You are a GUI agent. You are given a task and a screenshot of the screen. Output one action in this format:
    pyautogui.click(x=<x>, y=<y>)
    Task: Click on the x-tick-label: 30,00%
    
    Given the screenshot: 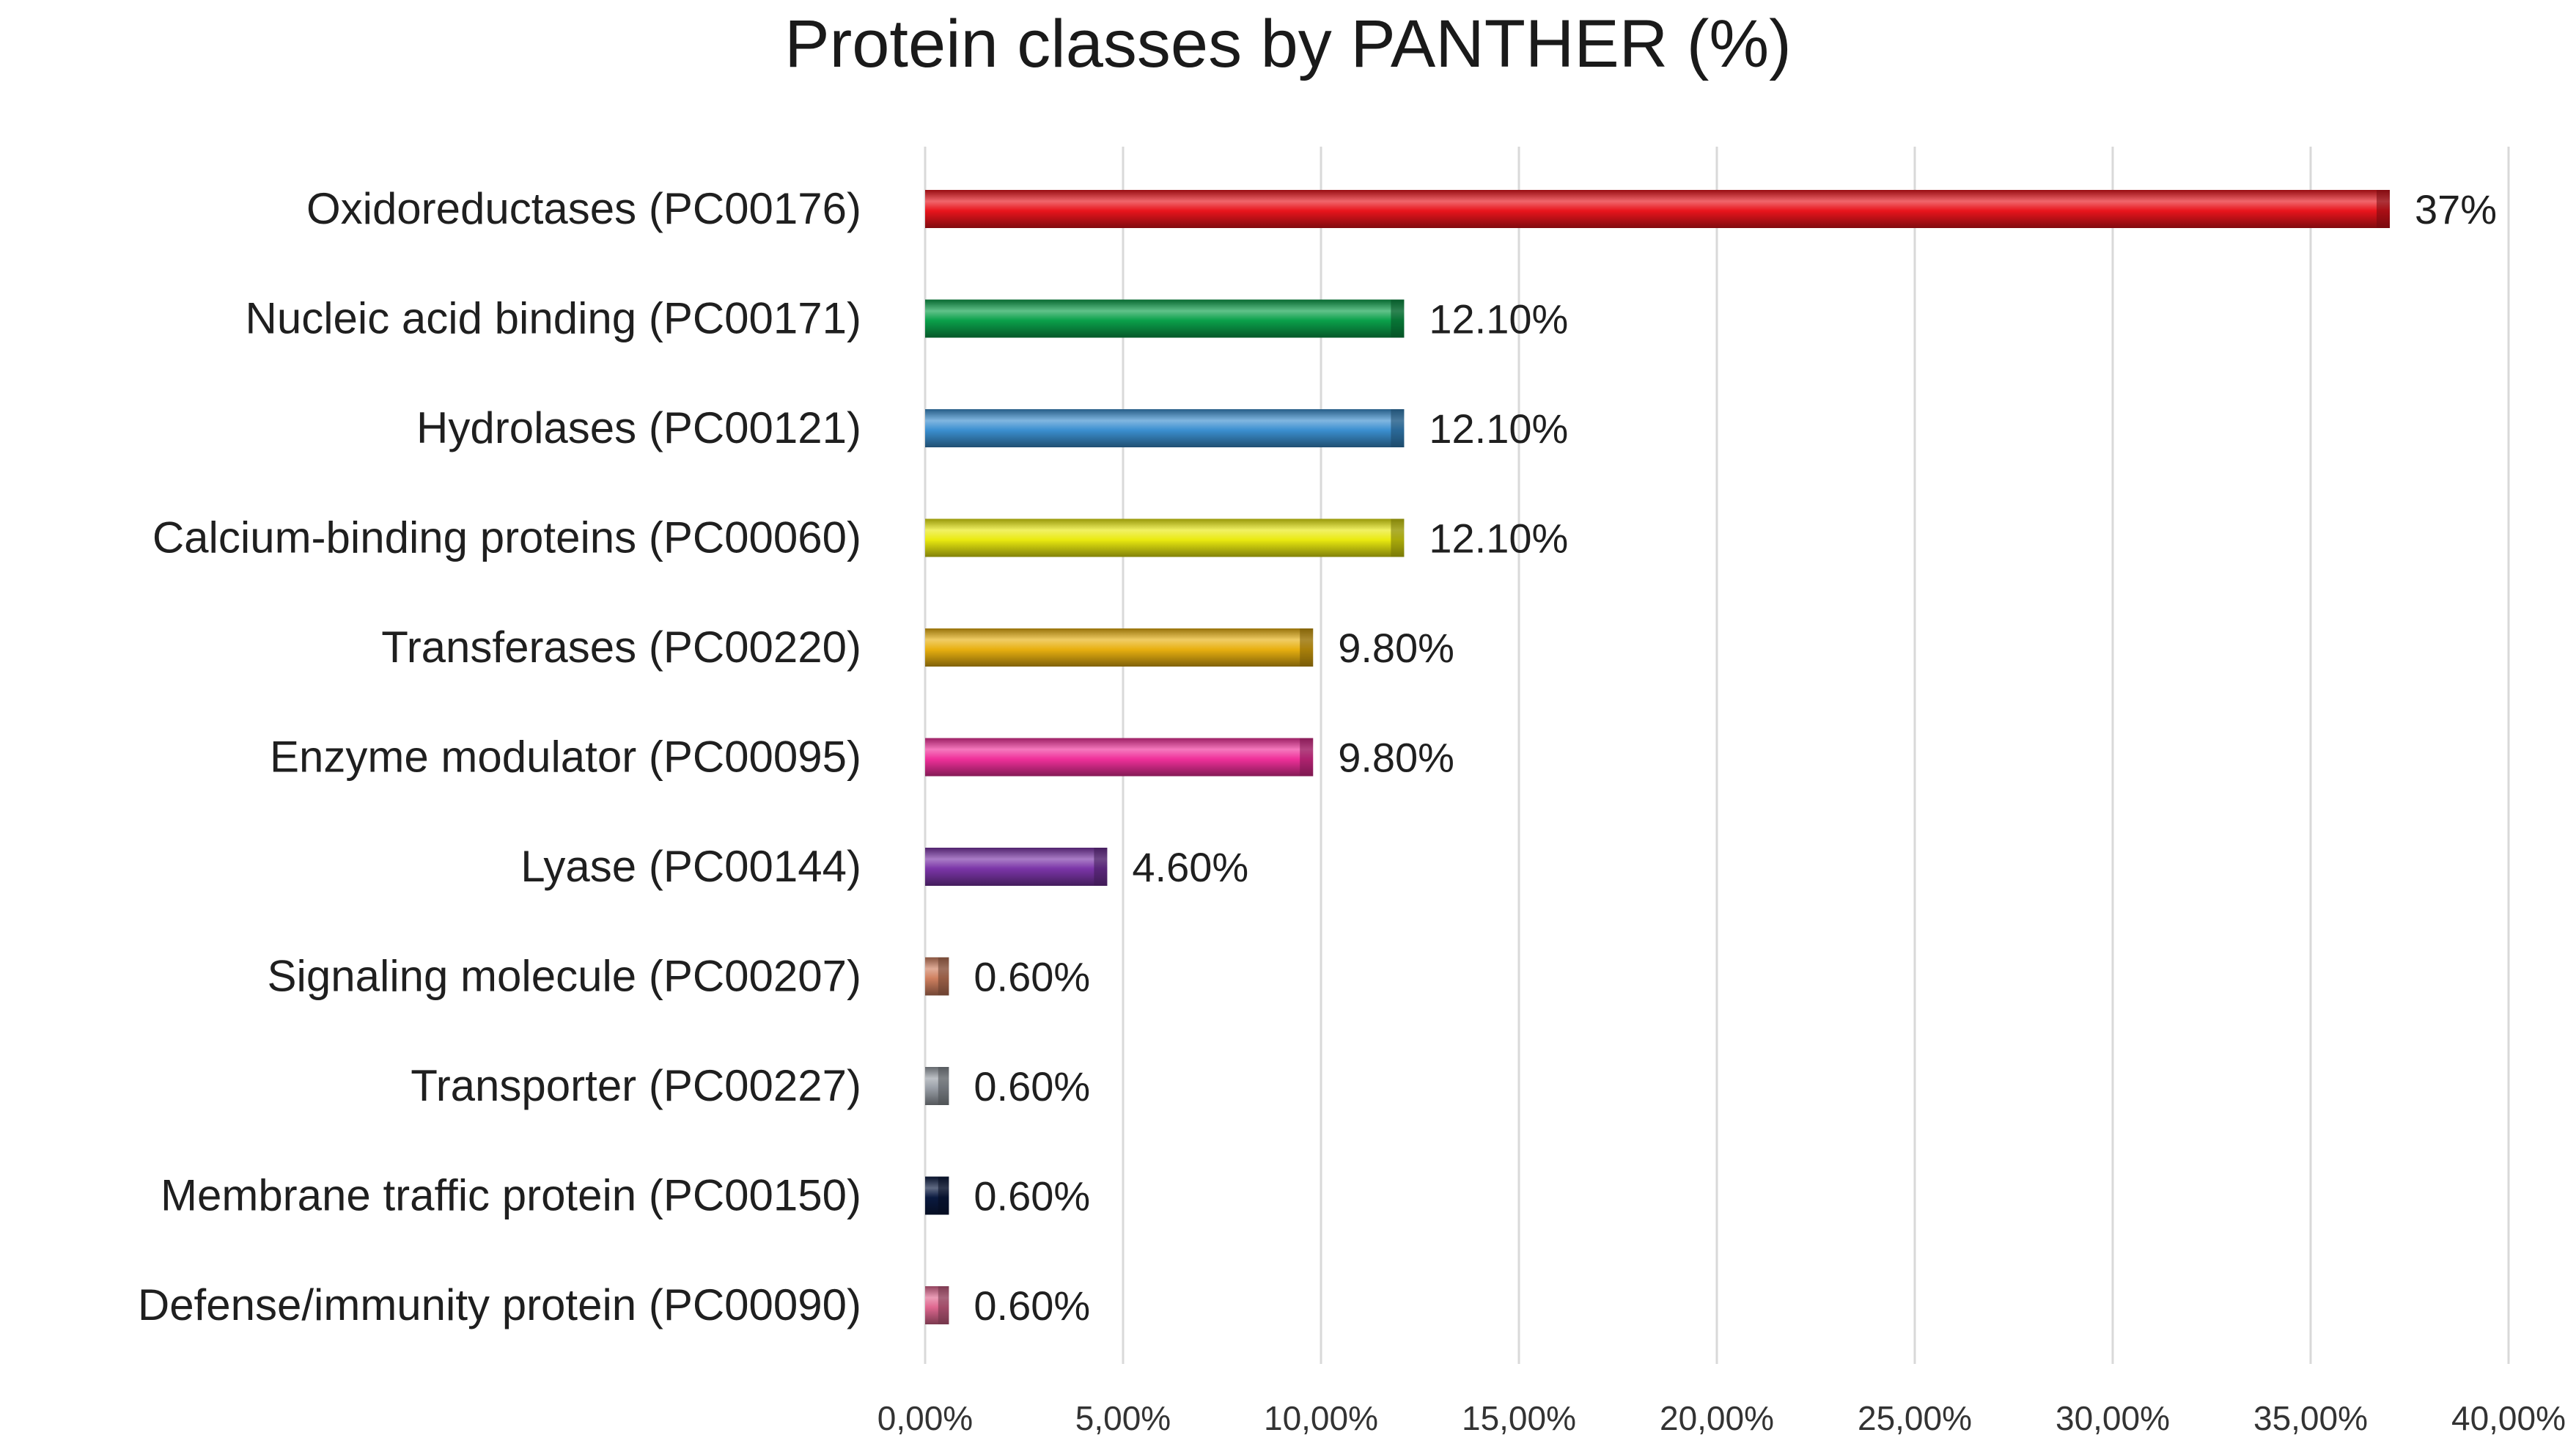 What is the action you would take?
    pyautogui.click(x=2113, y=1418)
    